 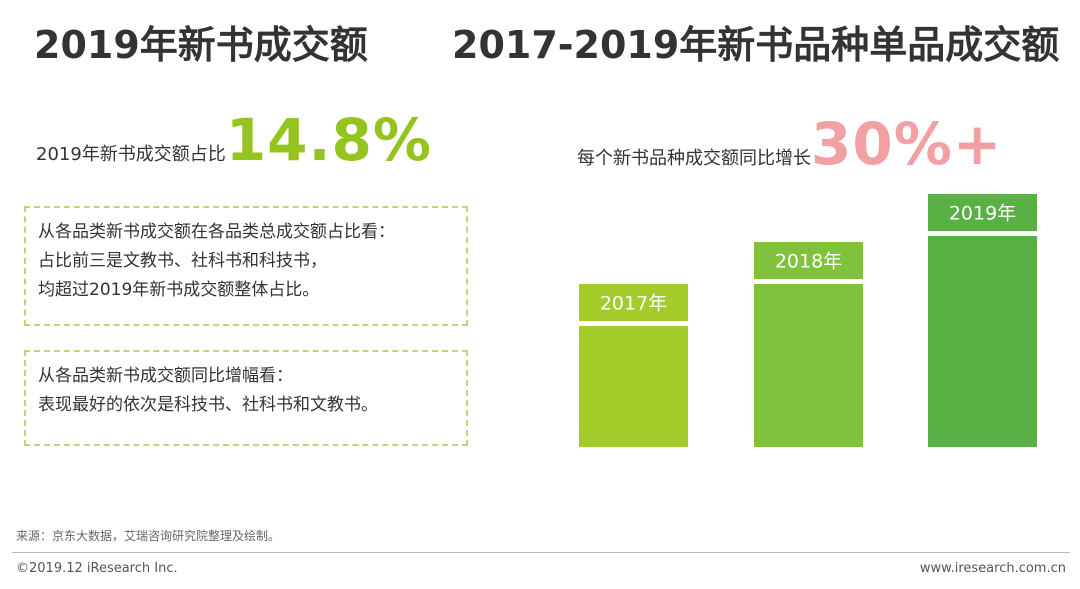 I want to click on bar-category-label: 2018年, so click(x=808, y=262).